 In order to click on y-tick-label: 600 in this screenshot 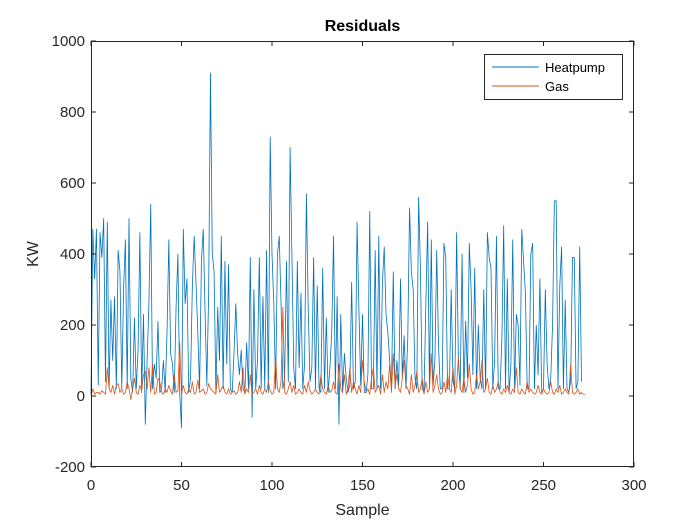, I will do `click(72, 183)`.